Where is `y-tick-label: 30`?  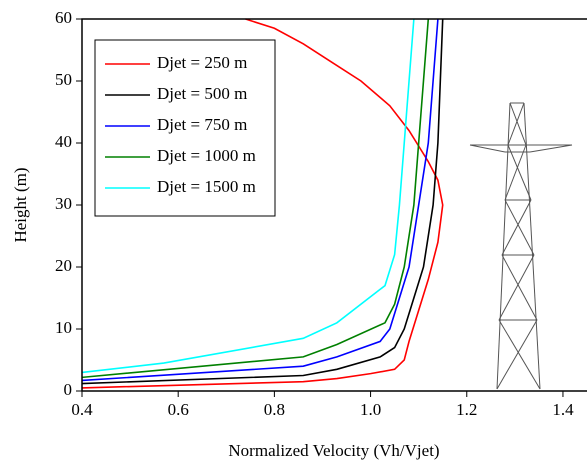
y-tick-label: 30 is located at coordinates (63, 203).